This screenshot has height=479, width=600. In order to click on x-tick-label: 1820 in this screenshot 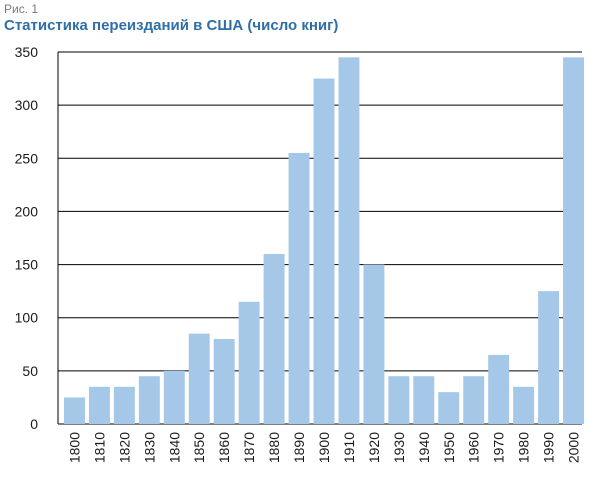, I will do `click(124, 447)`.